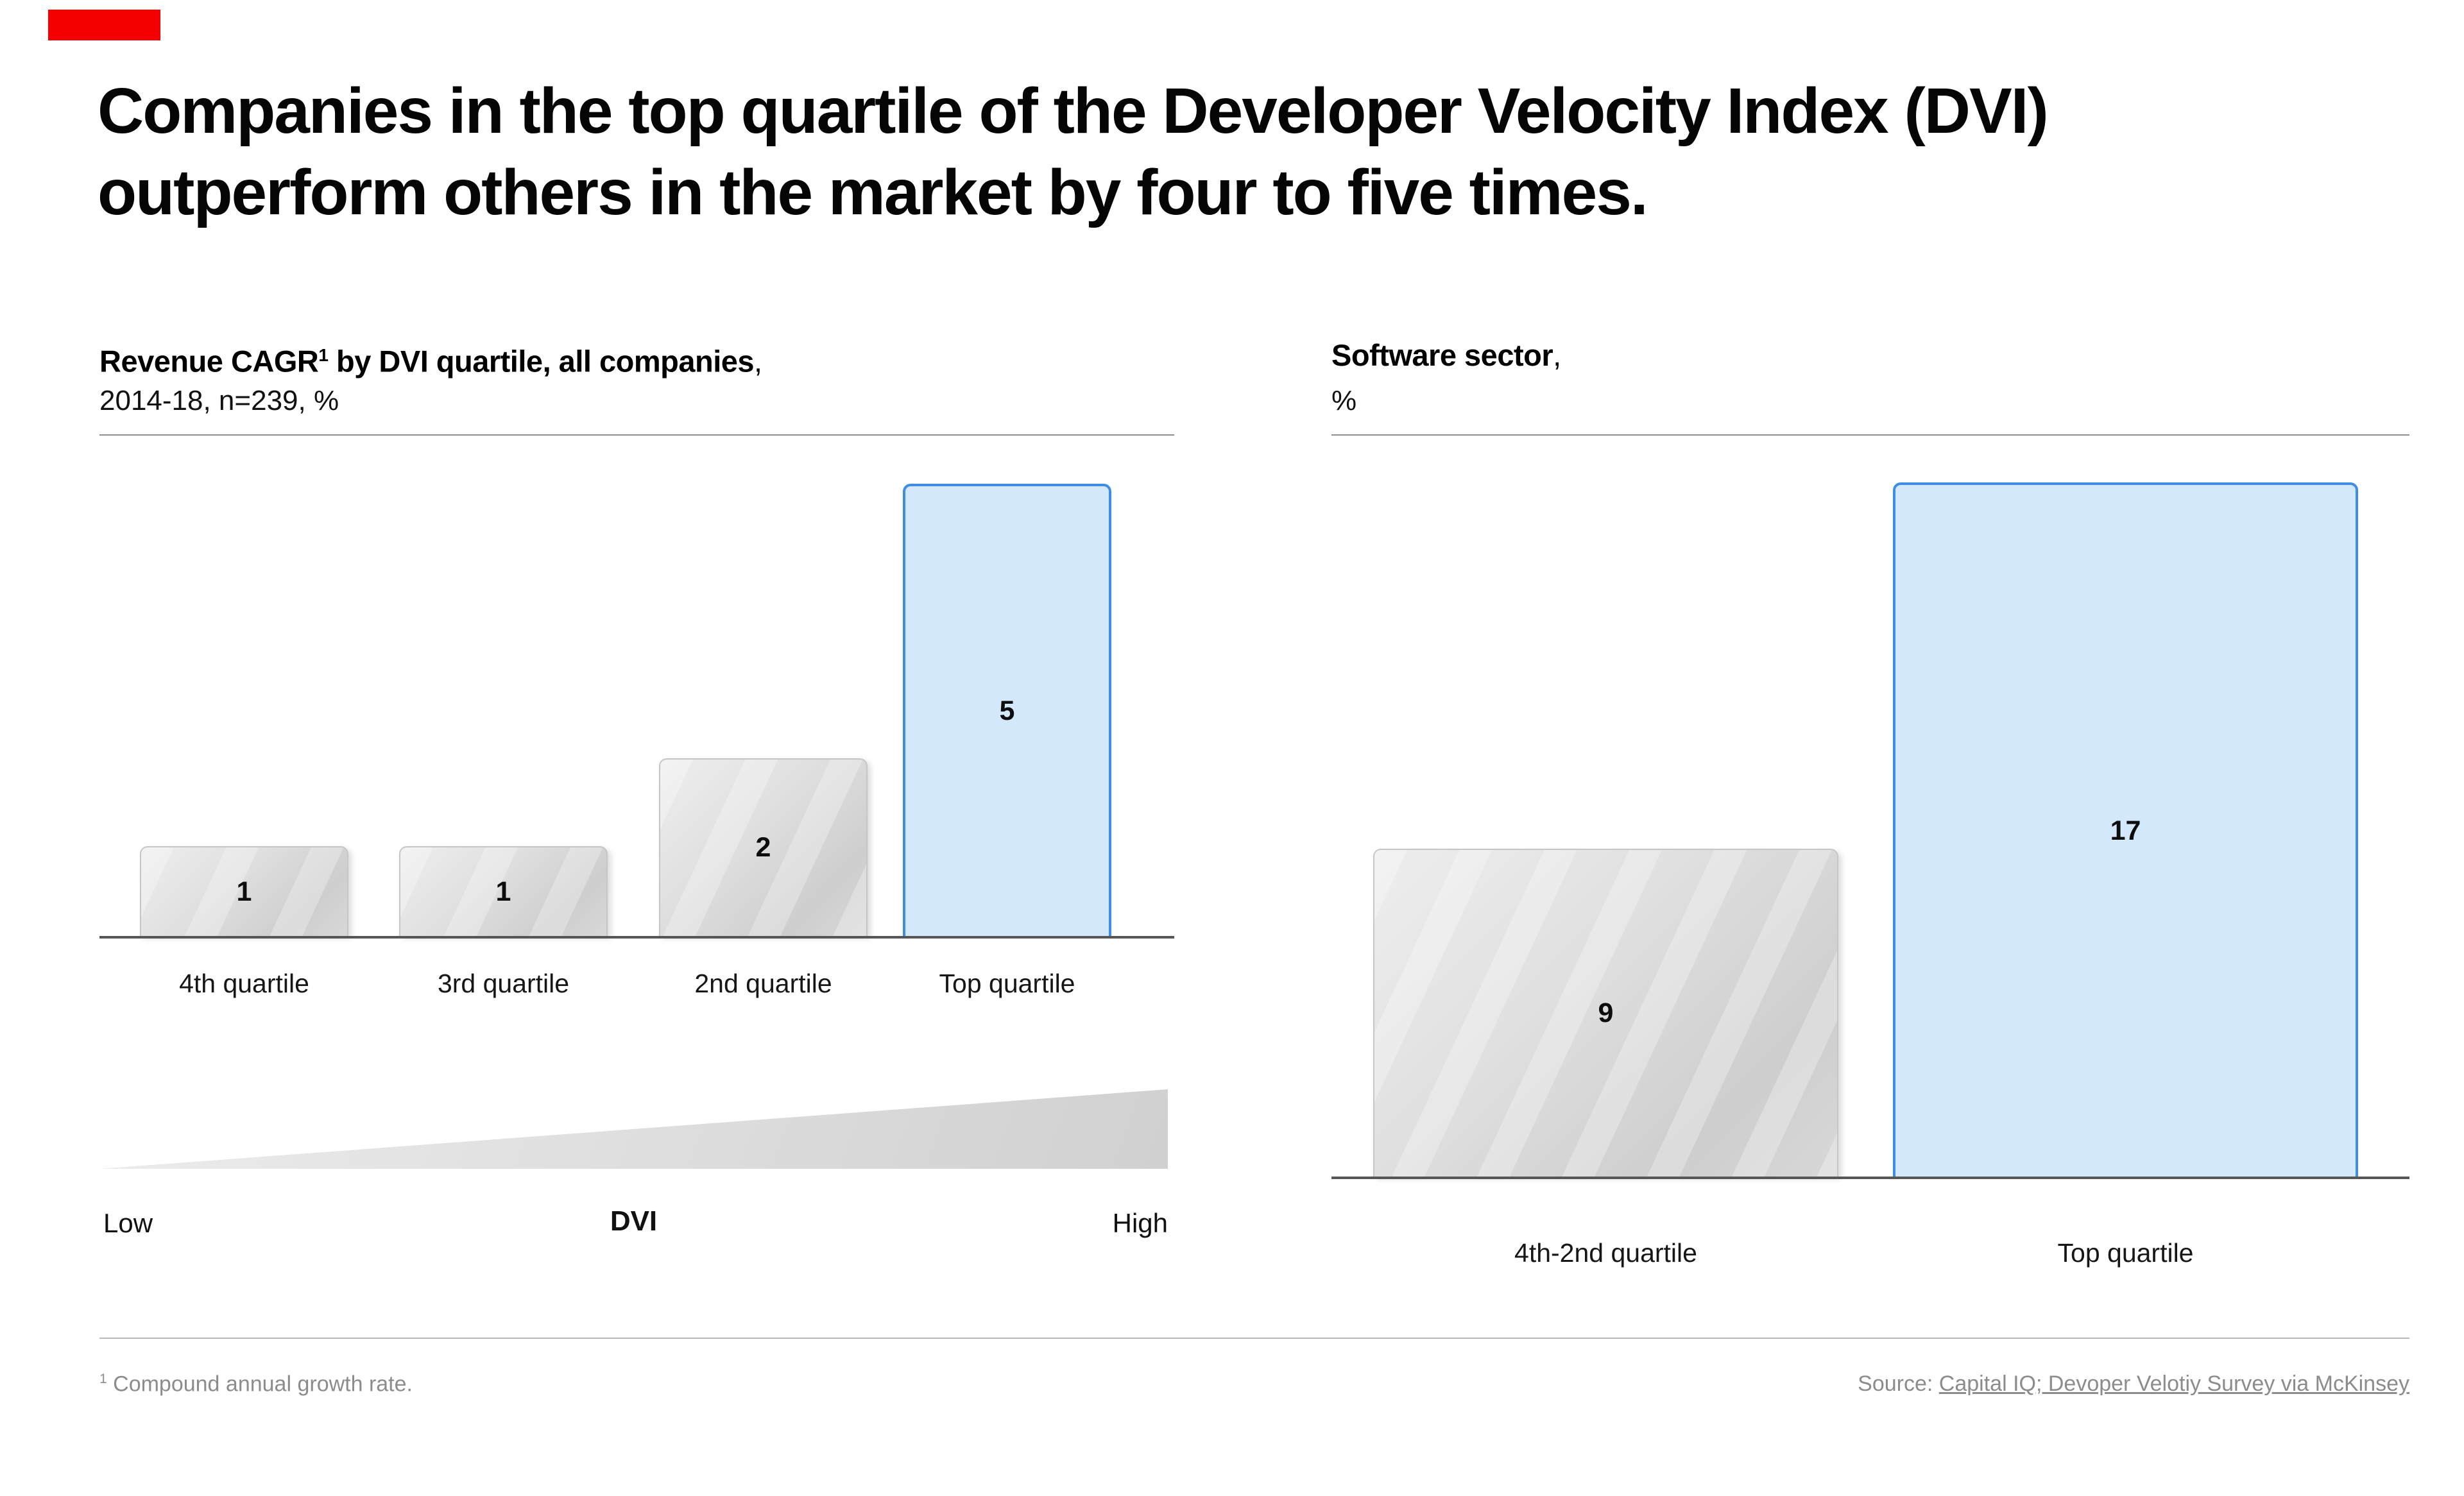 The width and height of the screenshot is (2464, 1496). I want to click on bar-3rd-quartile: 1, so click(504, 891).